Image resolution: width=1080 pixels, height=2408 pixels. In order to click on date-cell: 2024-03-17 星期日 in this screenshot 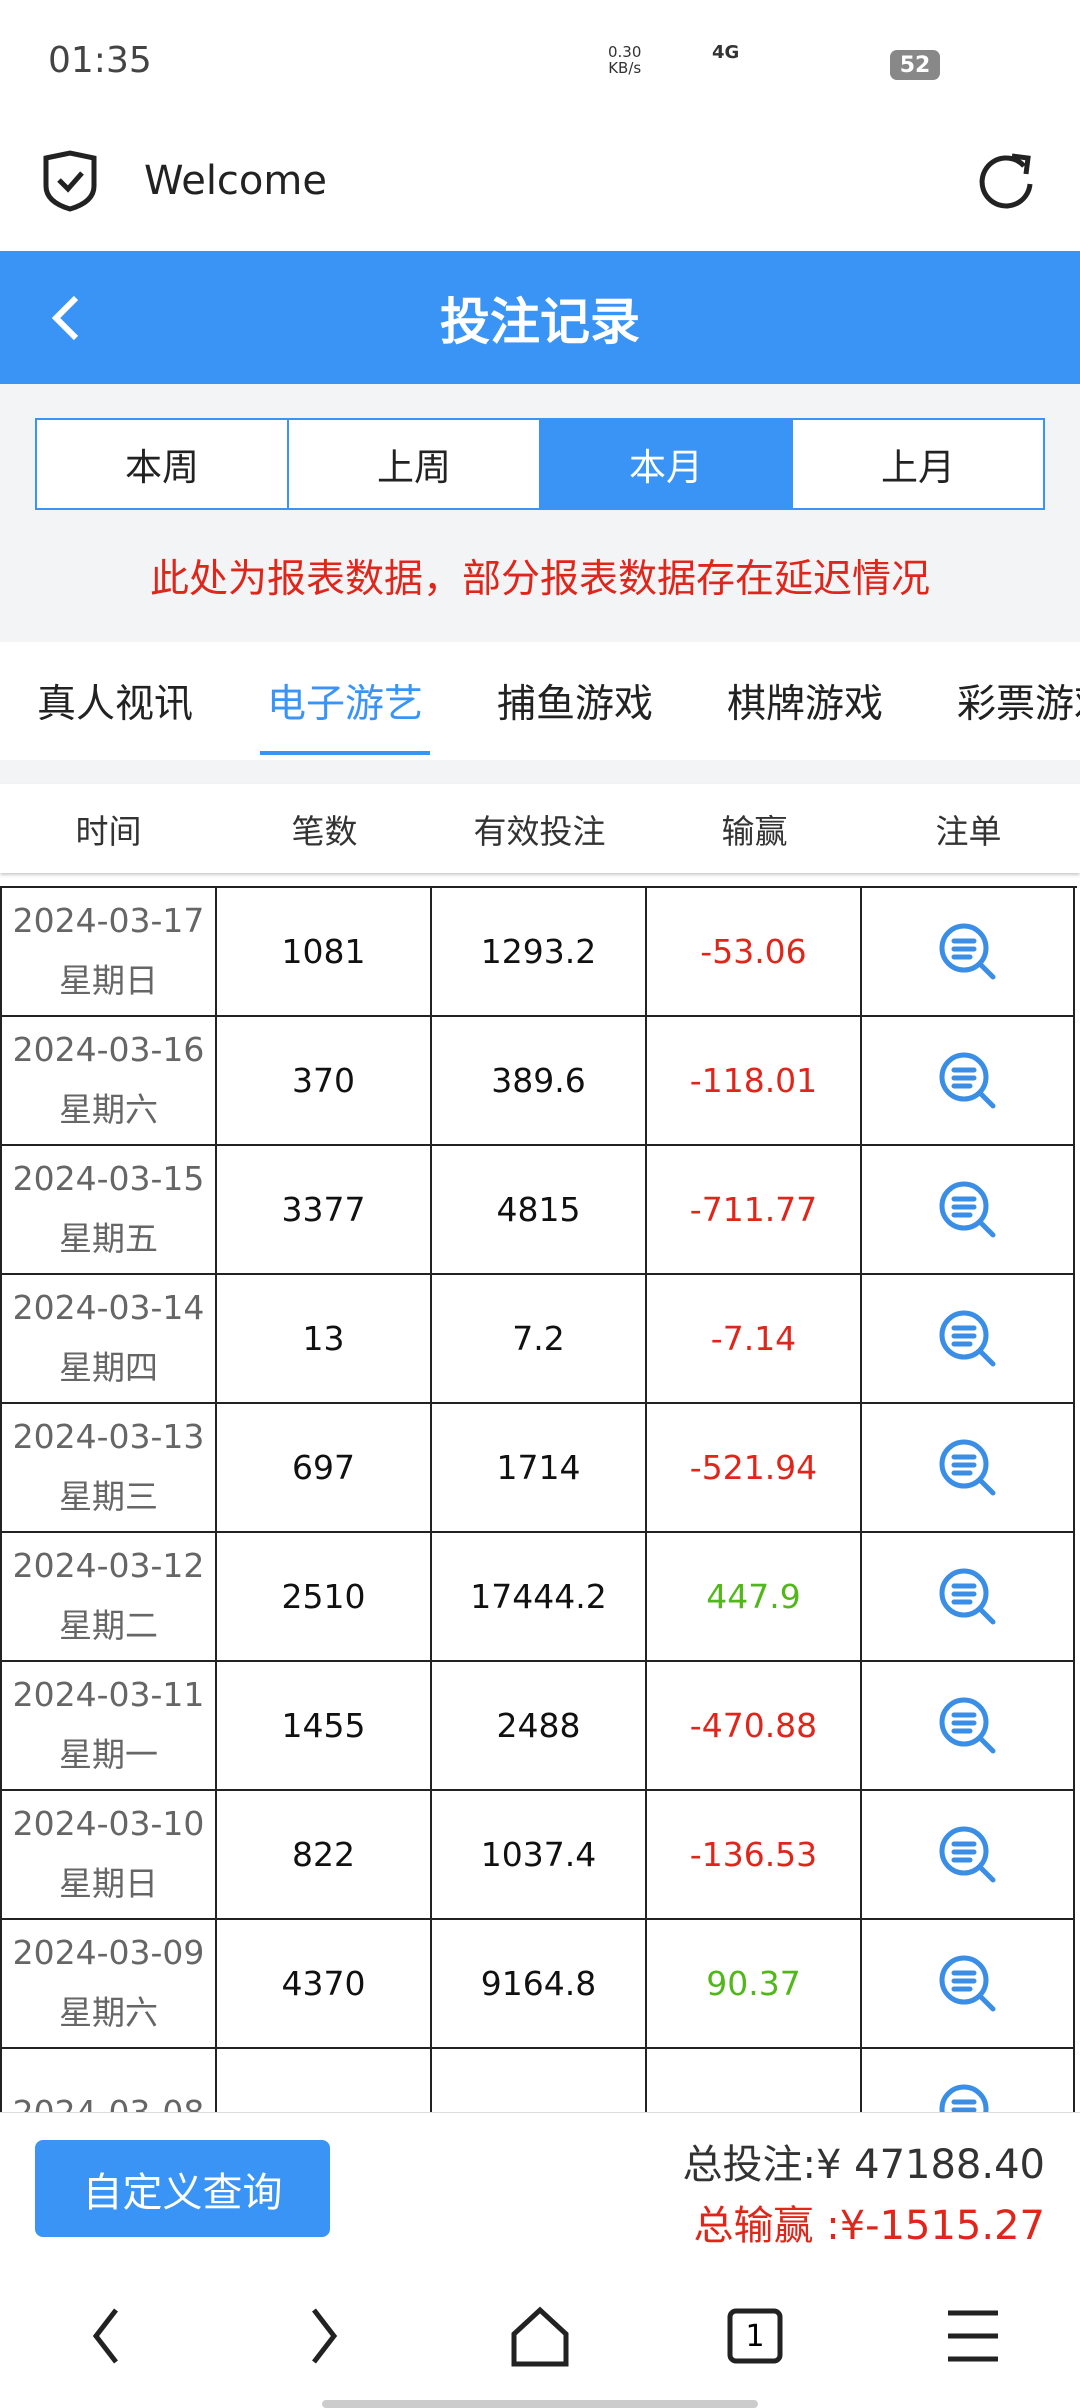, I will do `click(108, 952)`.